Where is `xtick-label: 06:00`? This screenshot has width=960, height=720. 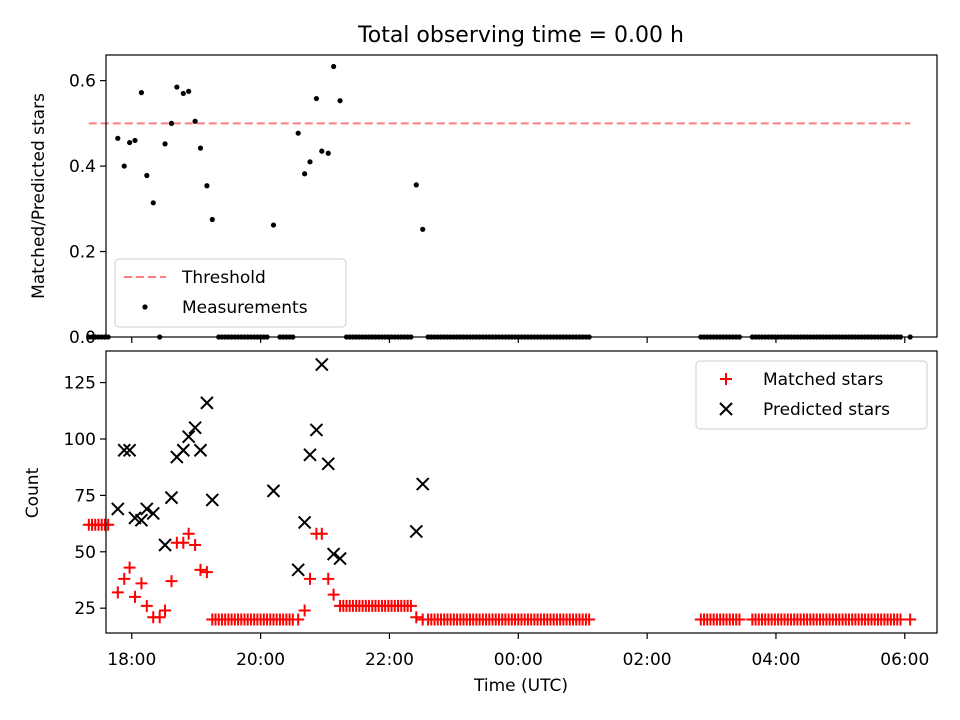
xtick-label: 06:00 is located at coordinates (904, 660).